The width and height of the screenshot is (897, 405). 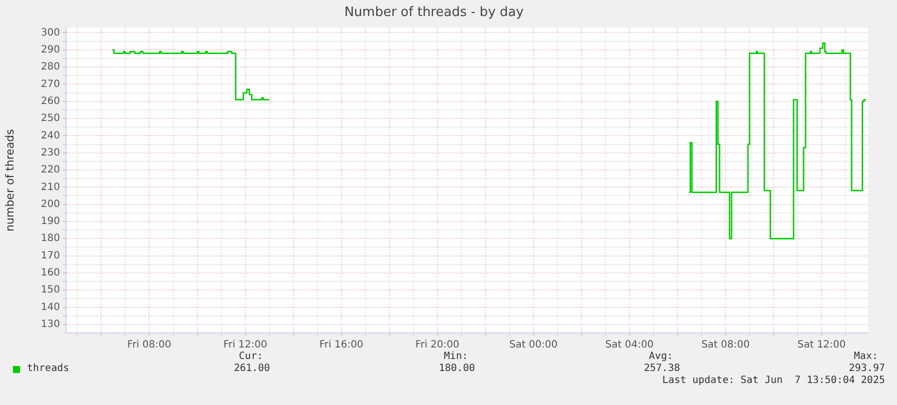 I want to click on x-tick-label: Fri 12:00, so click(x=245, y=345).